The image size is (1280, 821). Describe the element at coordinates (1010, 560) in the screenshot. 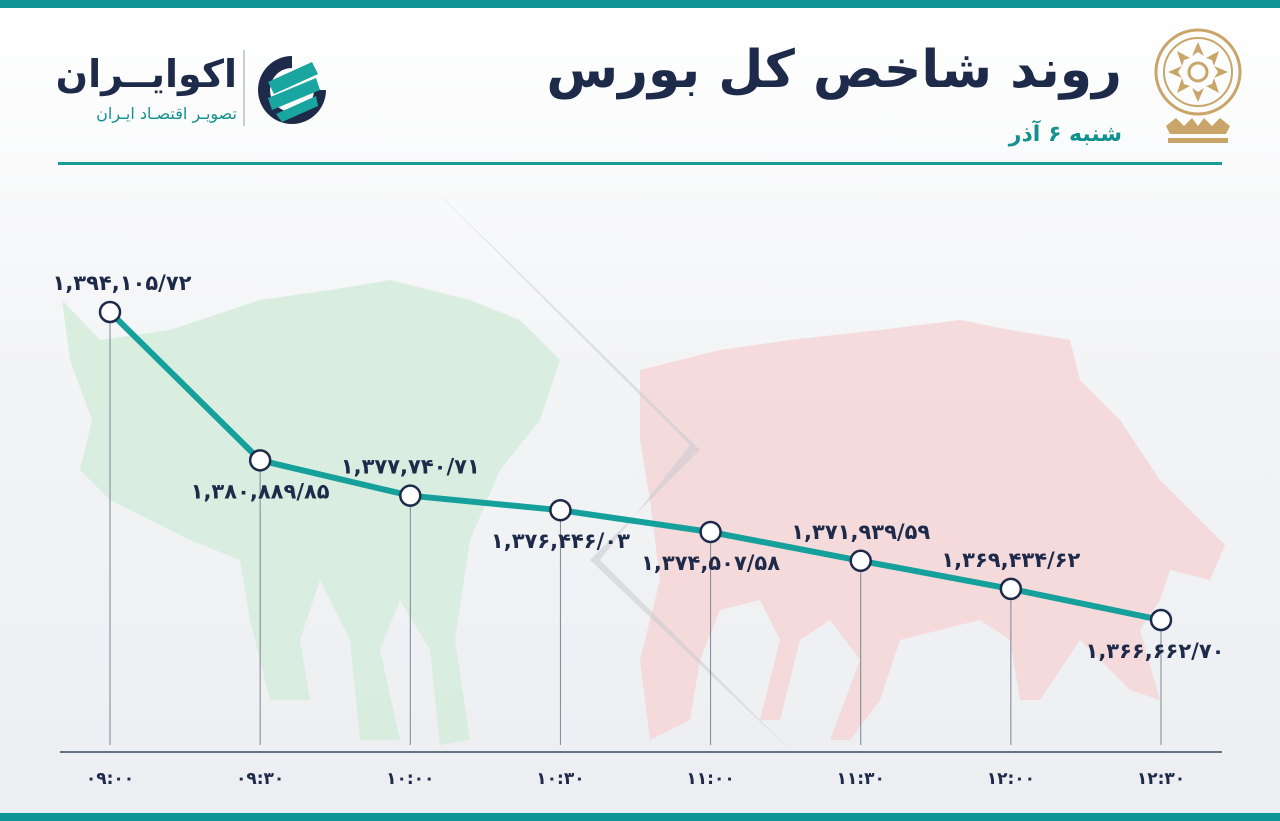

I see `data-label: ۱,۳۶۹,۴۳۴/۶۲` at that location.